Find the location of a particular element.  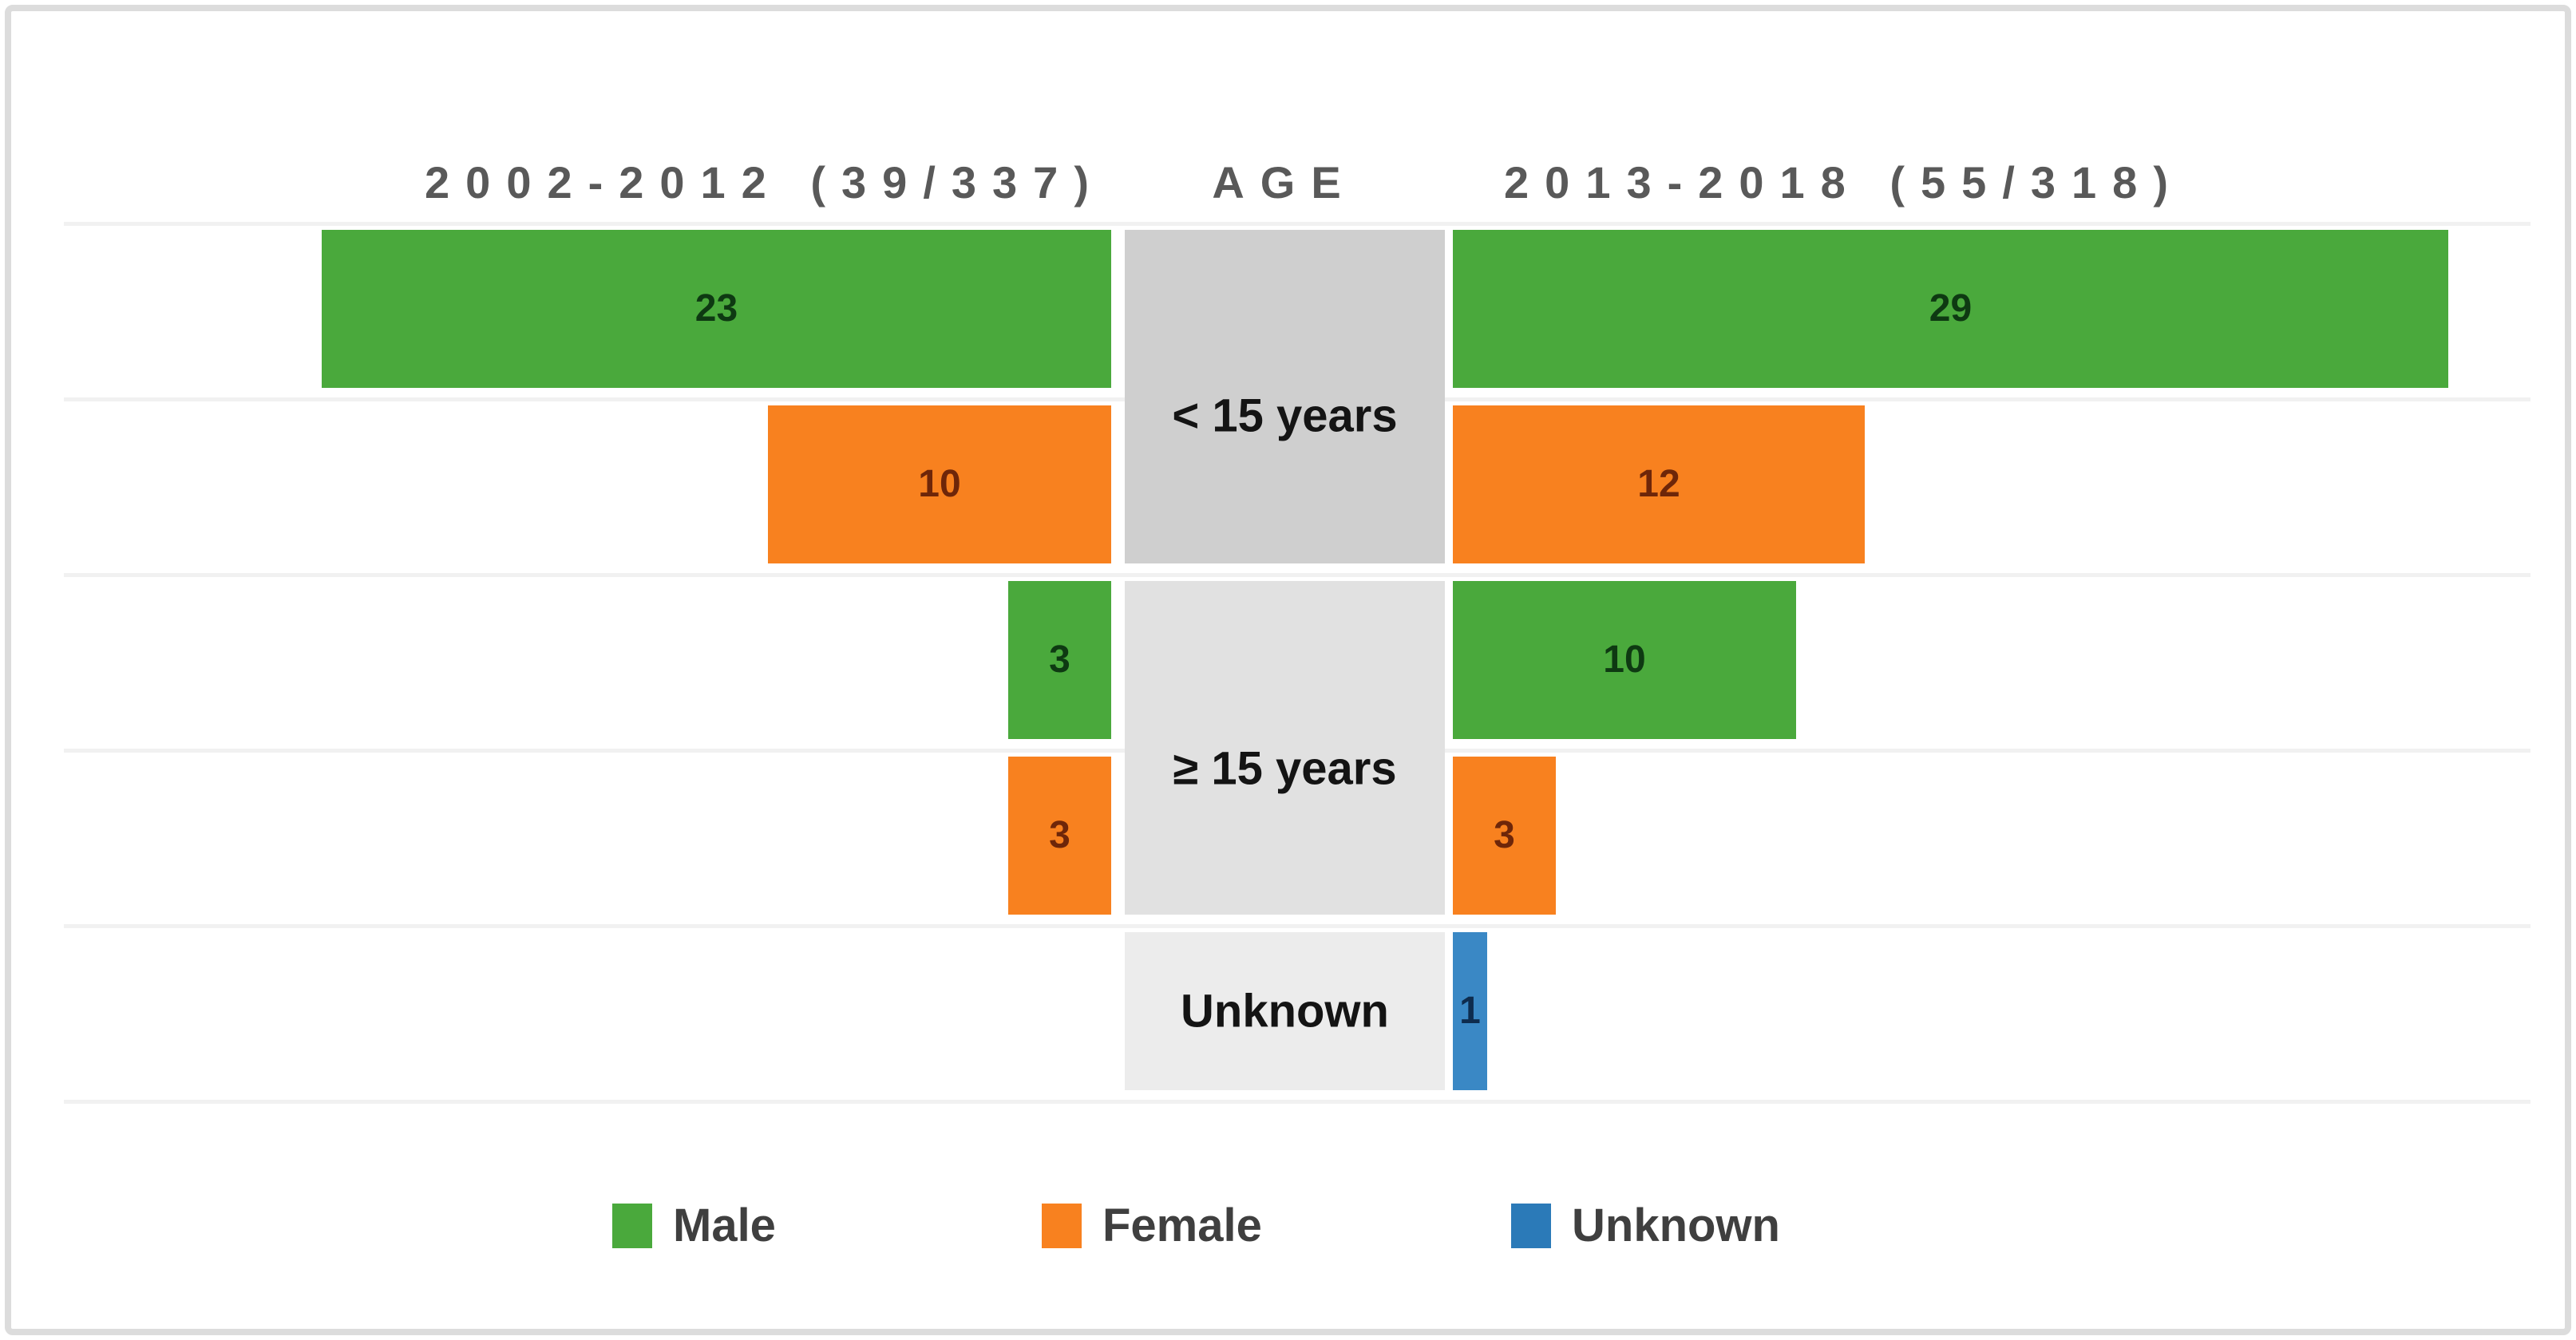

legend-item-male: Male is located at coordinates (694, 1226).